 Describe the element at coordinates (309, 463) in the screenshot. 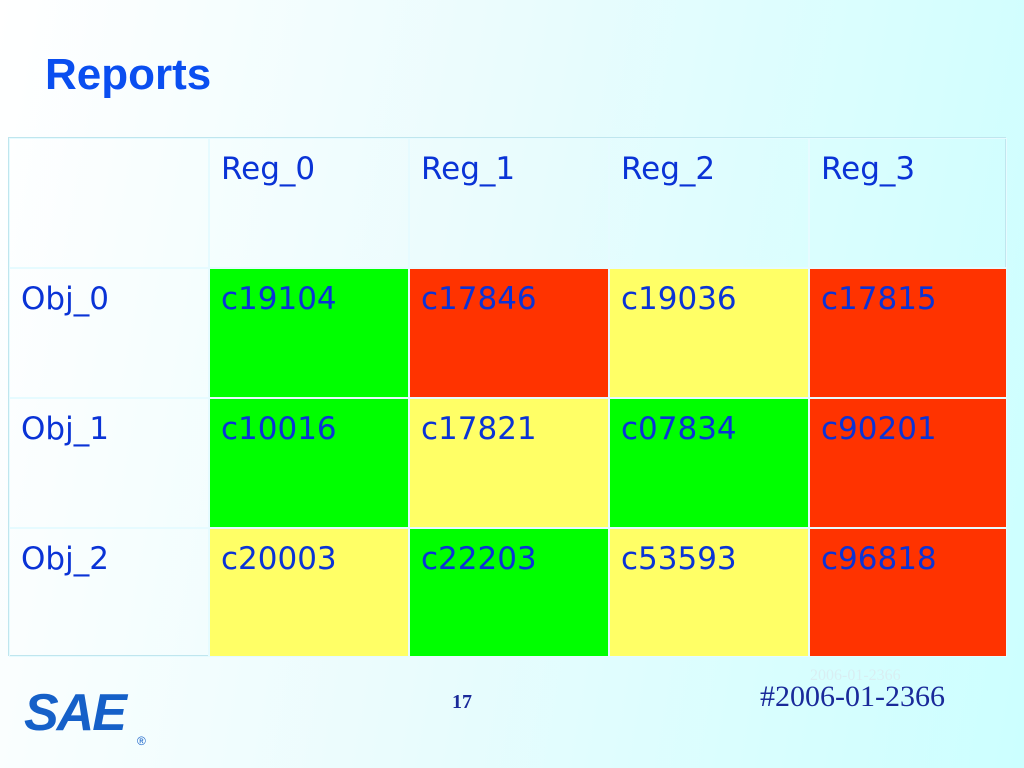

I see `table-cell: c10016` at that location.